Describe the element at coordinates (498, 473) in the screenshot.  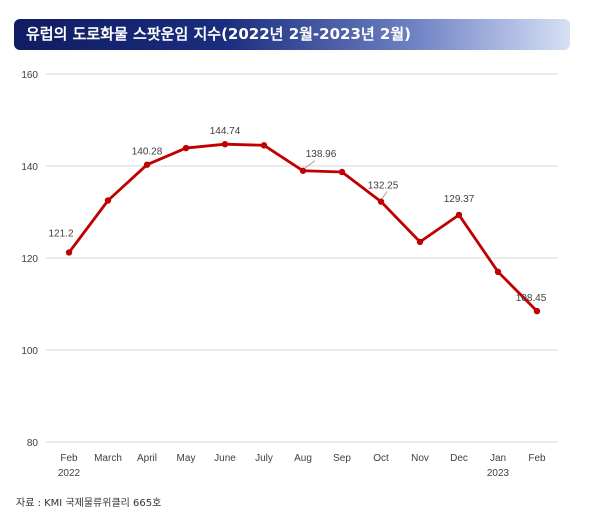
I see `x-year-label-2023: 2023` at that location.